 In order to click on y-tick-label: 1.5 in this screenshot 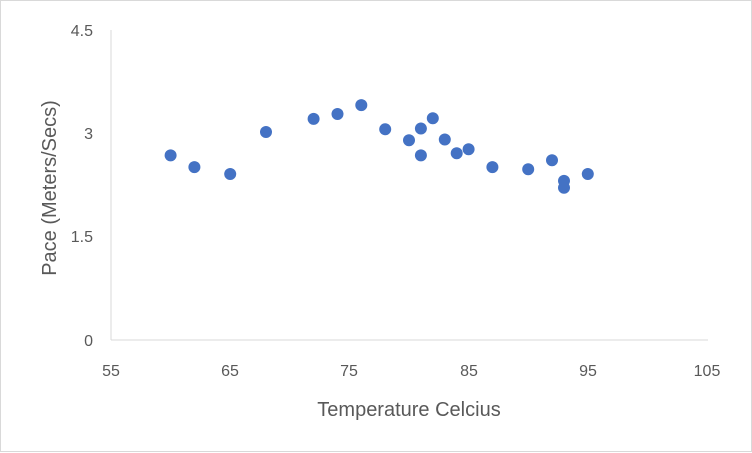, I will do `click(82, 237)`.